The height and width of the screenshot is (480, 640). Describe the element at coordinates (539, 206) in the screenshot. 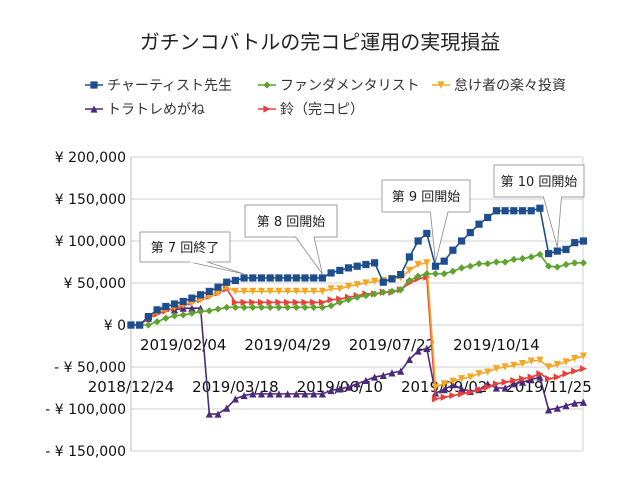

I see `callout: 第 10 回開始` at that location.